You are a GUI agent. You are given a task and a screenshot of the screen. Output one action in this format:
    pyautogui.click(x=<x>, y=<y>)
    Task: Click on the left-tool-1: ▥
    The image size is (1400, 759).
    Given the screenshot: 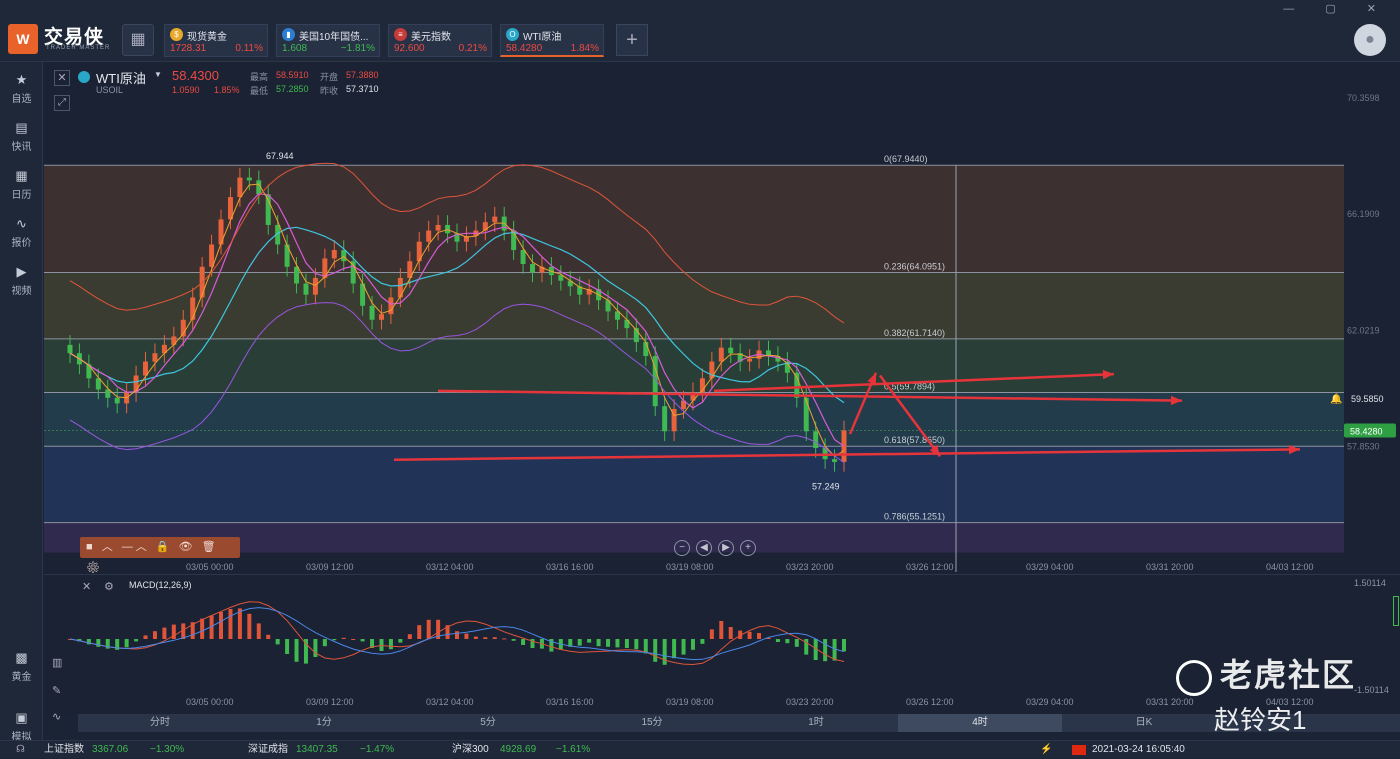 What is the action you would take?
    pyautogui.click(x=57, y=663)
    